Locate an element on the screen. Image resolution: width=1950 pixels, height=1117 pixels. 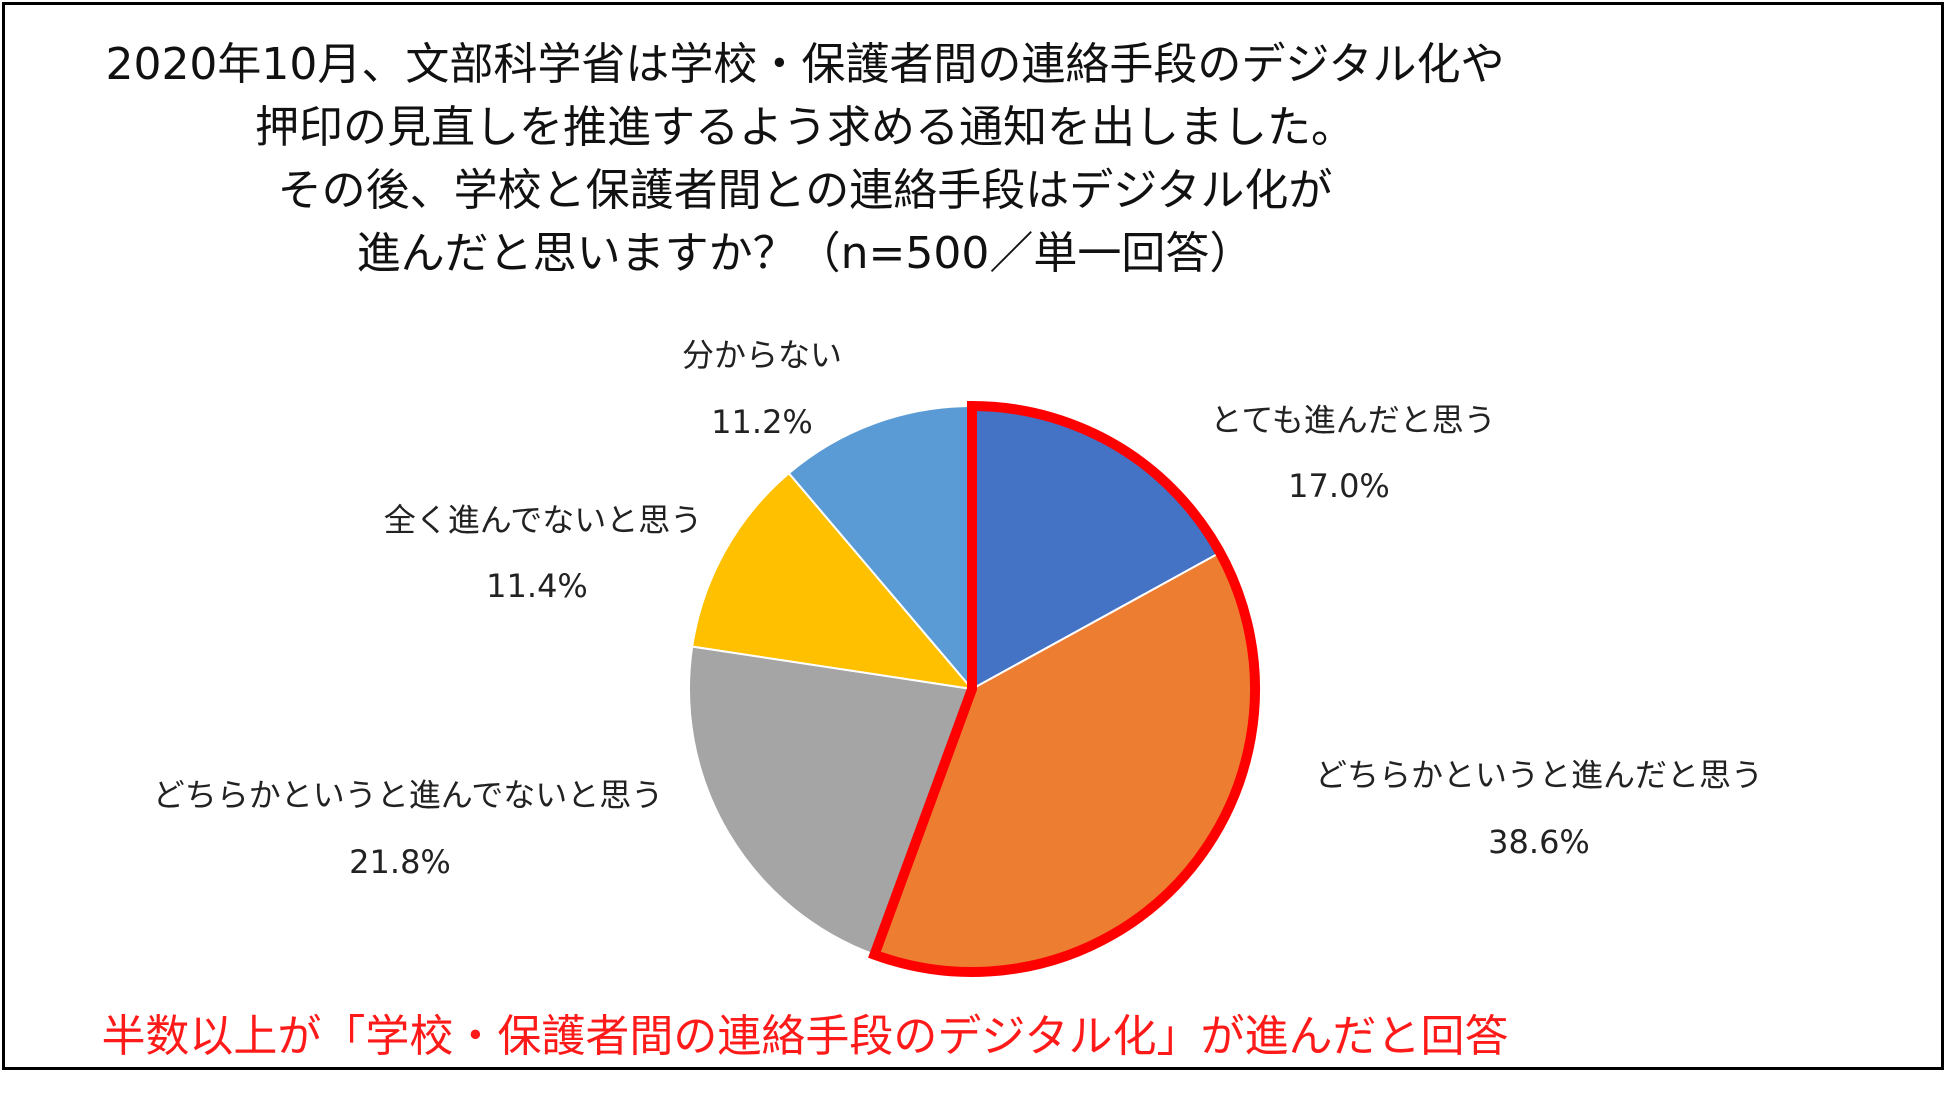
category-label-not-progressed: 全く進んでないと思う is located at coordinates (543, 520).